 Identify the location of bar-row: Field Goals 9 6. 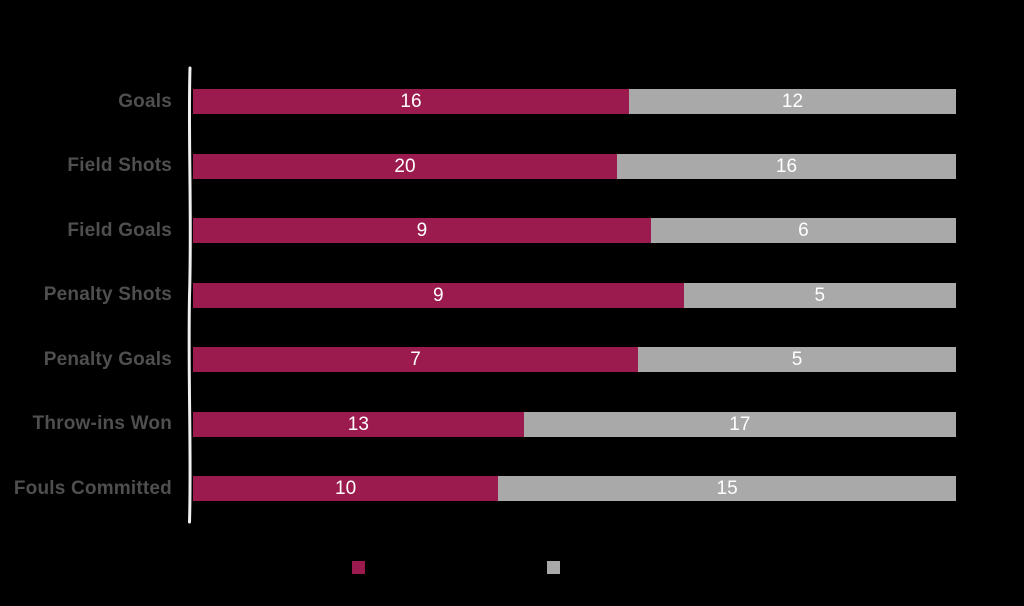
(478, 230).